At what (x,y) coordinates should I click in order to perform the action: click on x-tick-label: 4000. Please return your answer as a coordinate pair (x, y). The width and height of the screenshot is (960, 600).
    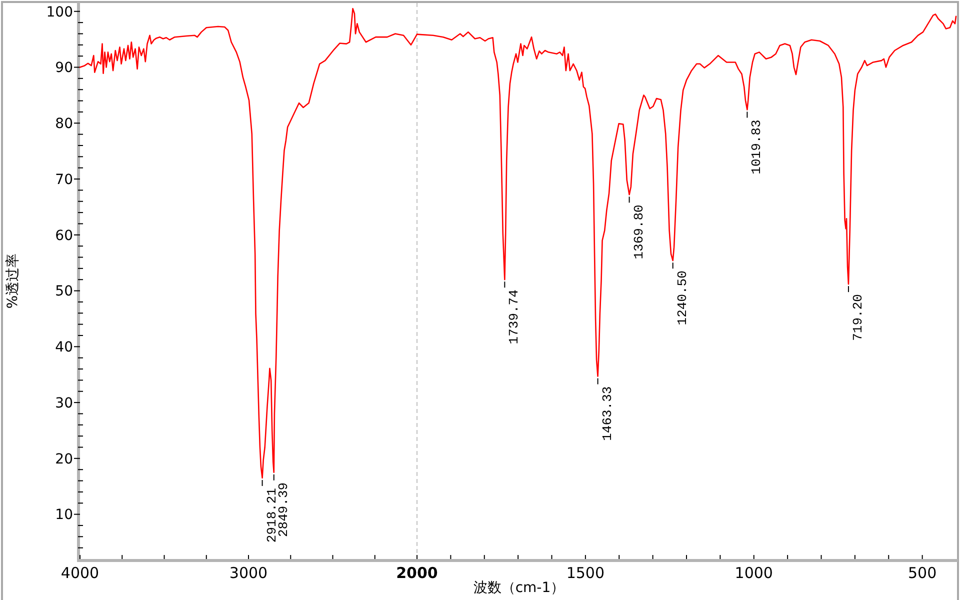
    Looking at the image, I should click on (80, 573).